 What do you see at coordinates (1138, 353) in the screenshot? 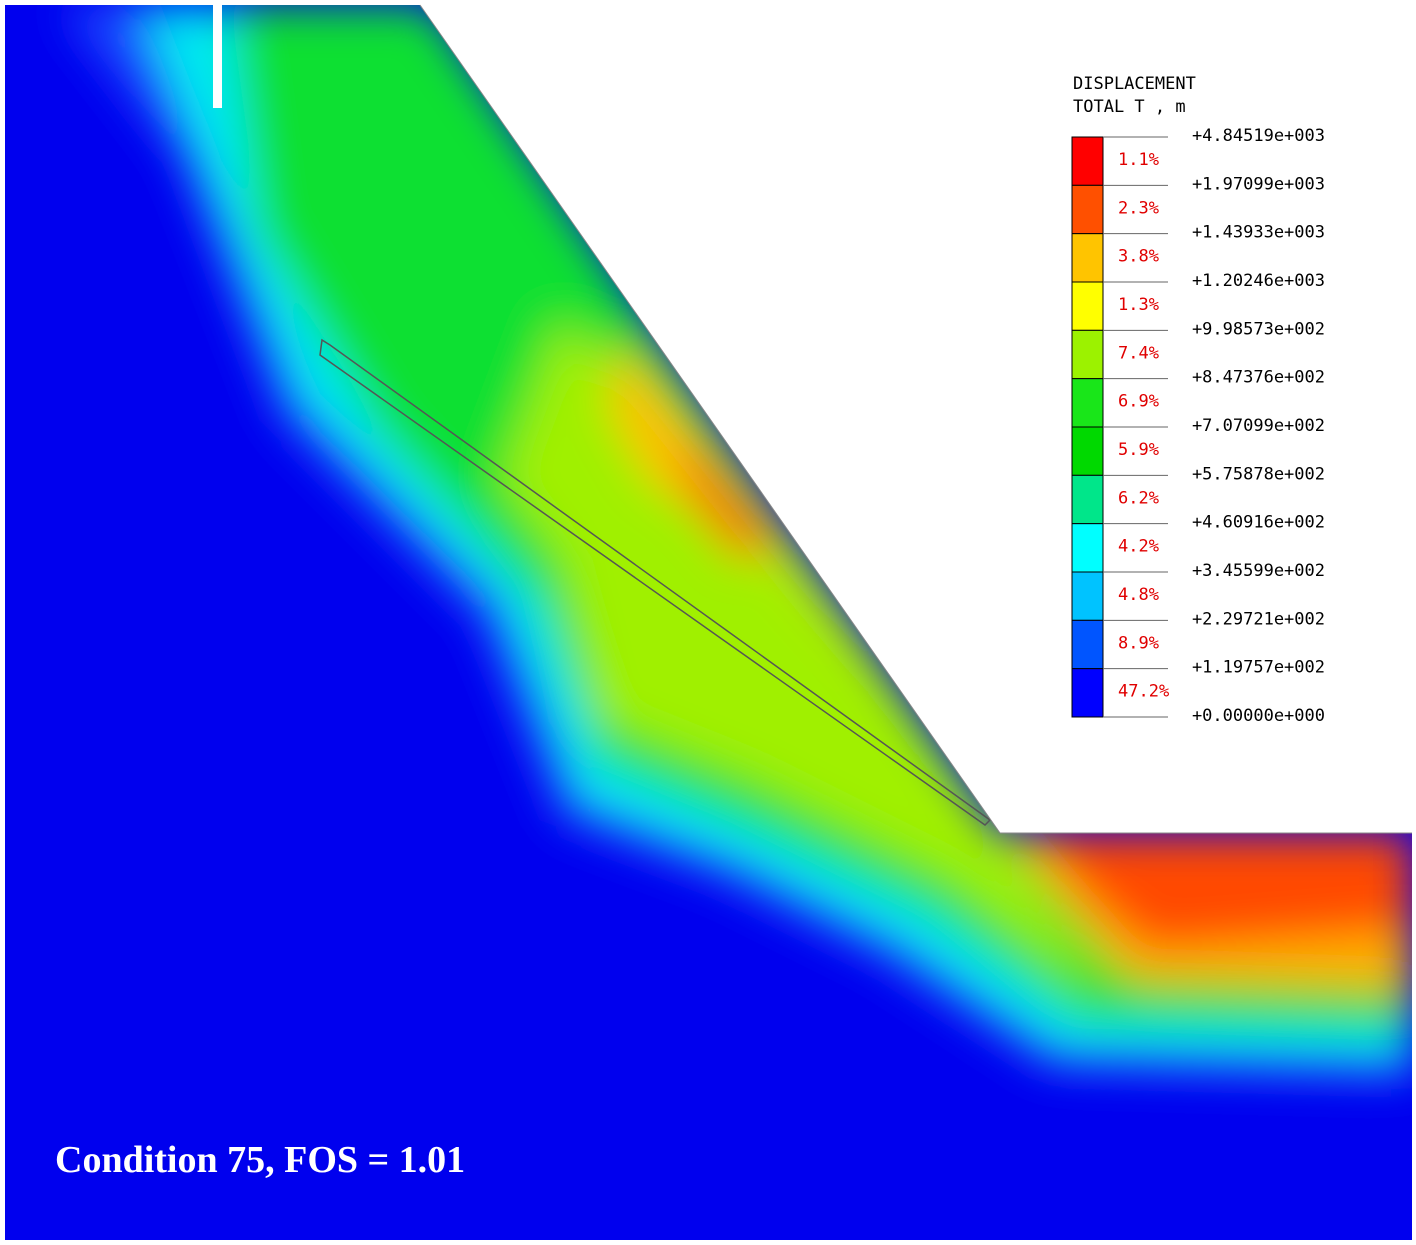
I see `legend-percent: 7.4%` at bounding box center [1138, 353].